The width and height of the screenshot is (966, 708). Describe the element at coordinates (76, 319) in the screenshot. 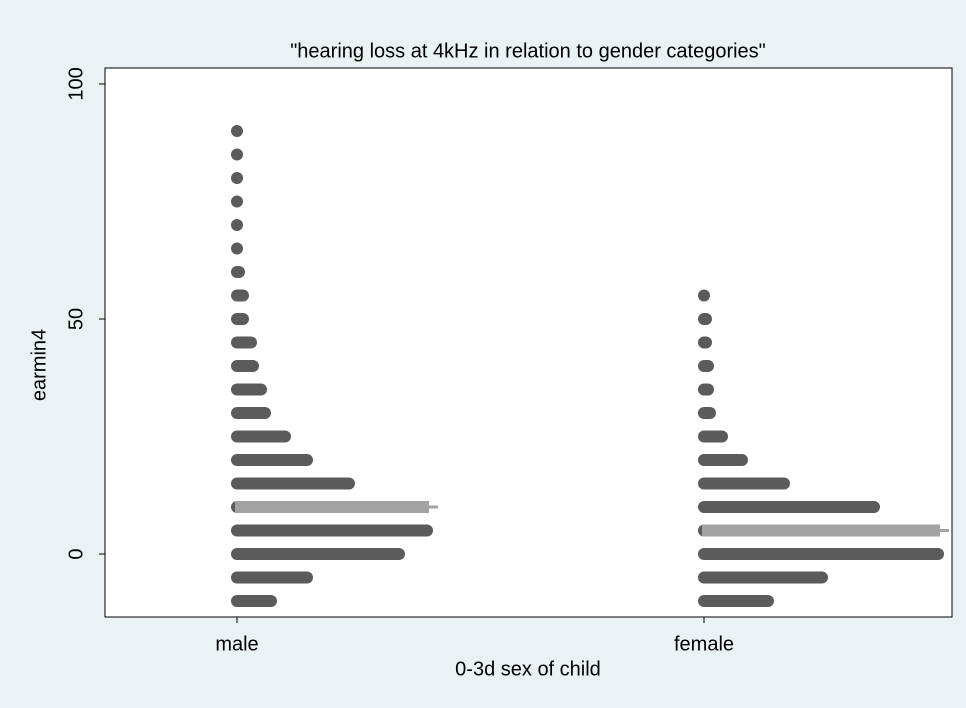

I see `y-tick-label: 50` at that location.